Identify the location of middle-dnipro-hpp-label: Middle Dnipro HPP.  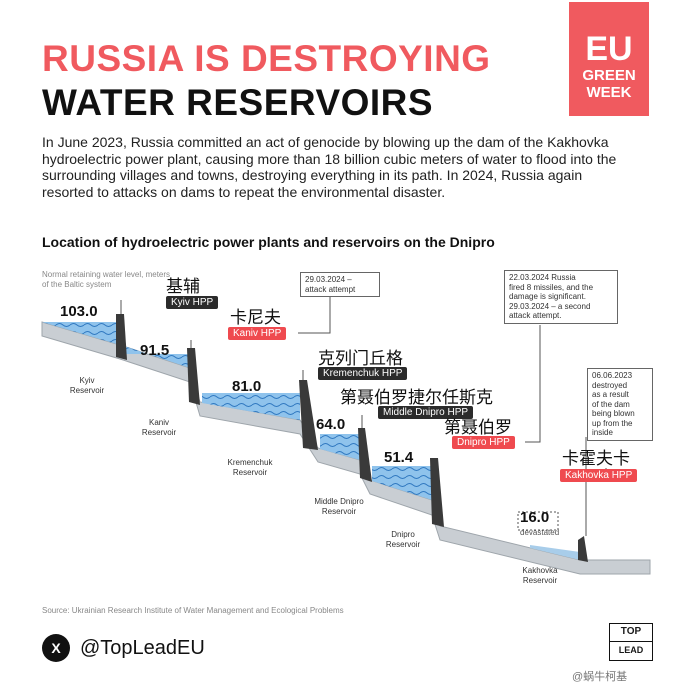
(426, 412).